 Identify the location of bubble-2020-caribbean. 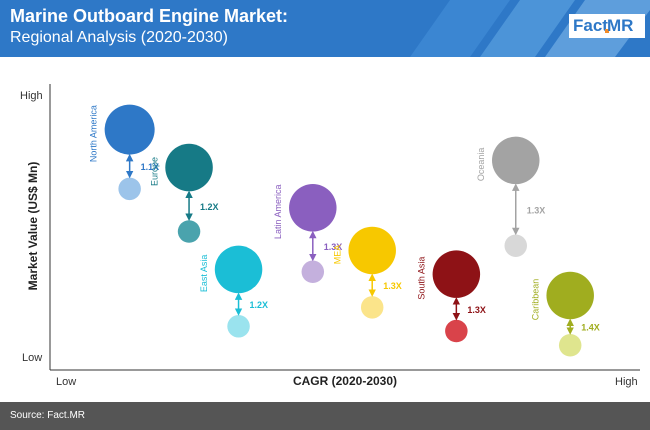
(570, 345).